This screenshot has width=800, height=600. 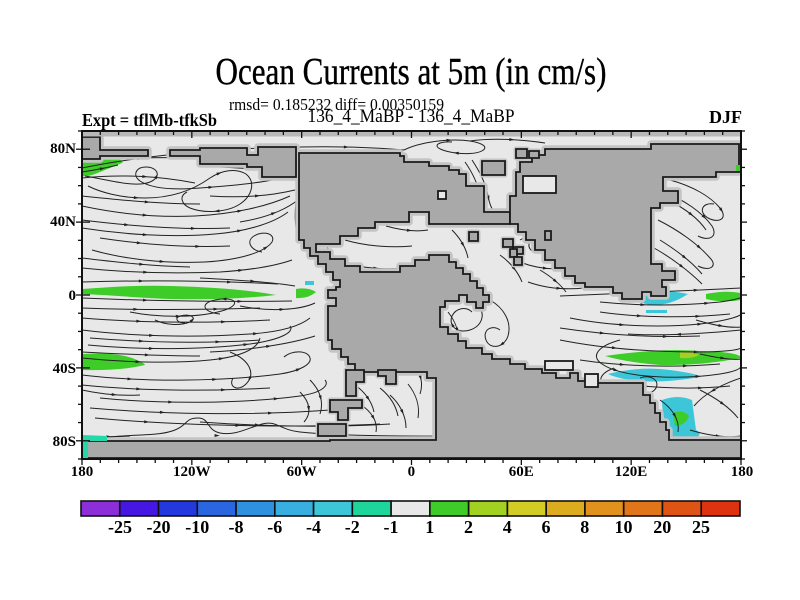 I want to click on svg-text:rmsd= 0.185232 diff= 0.0035015: rmsd= 0.185232 diff= 0.00350159, so click(x=336, y=104).